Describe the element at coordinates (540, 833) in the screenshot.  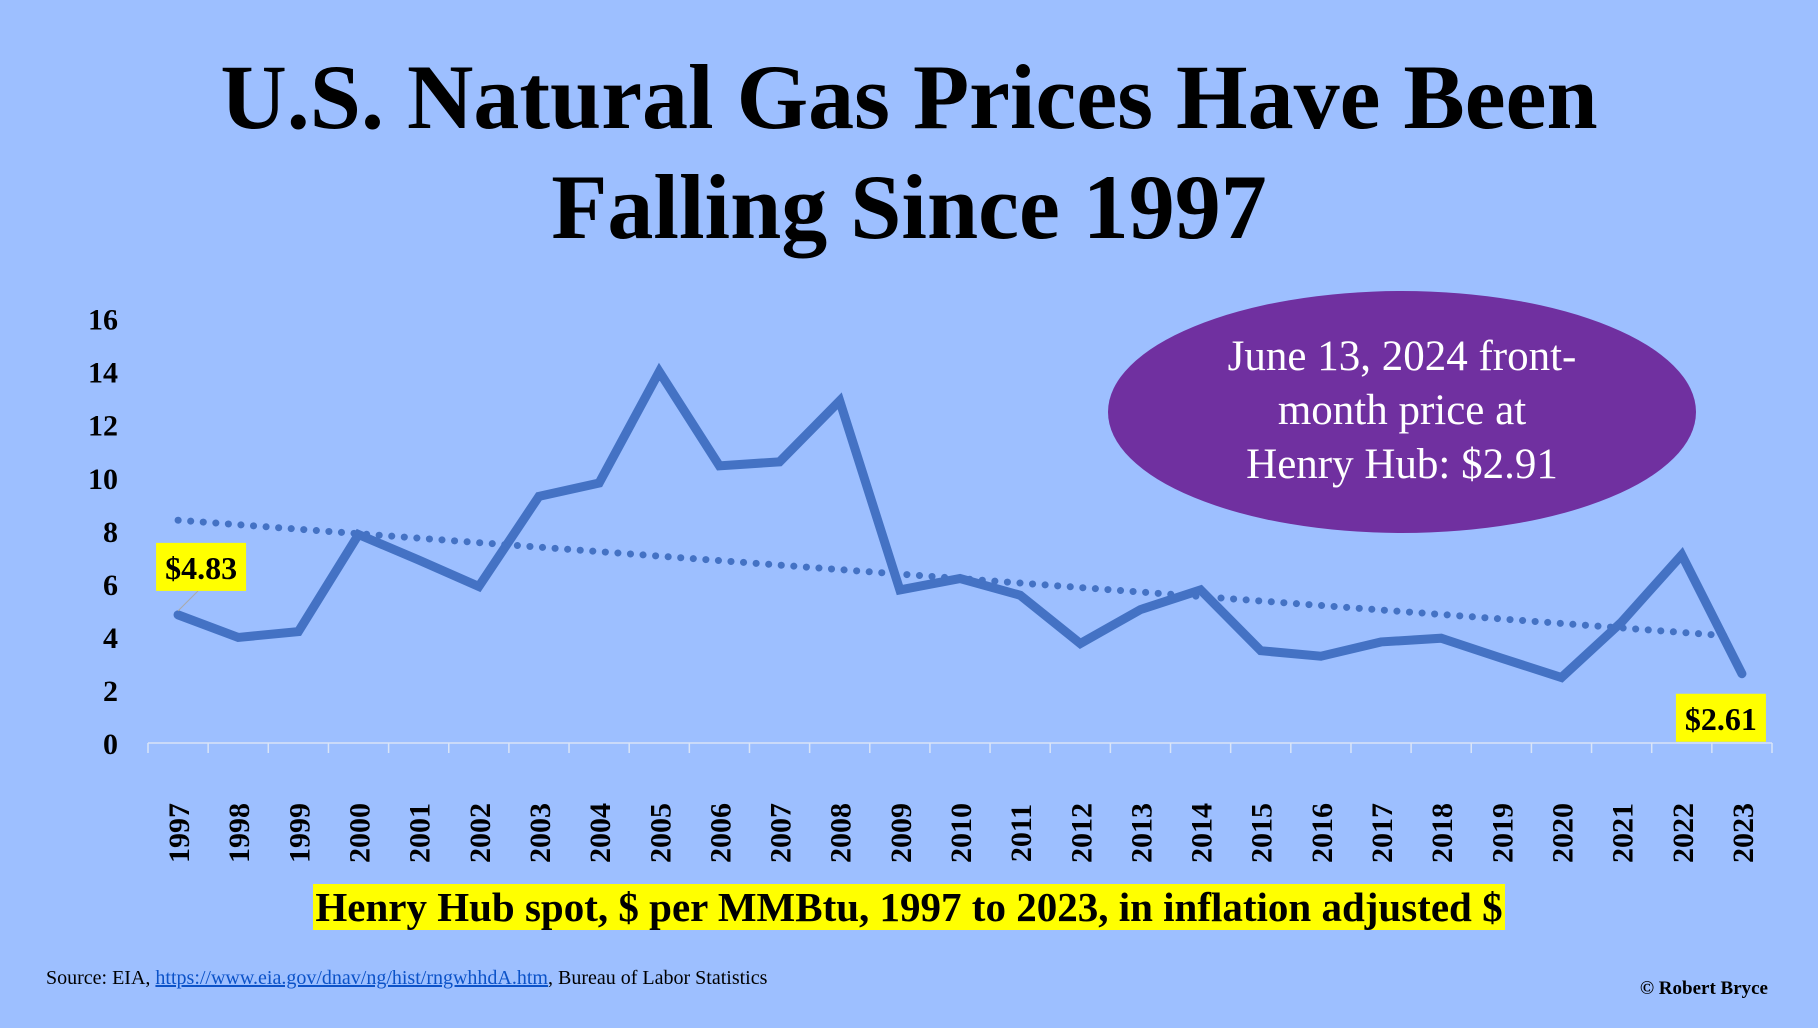
I see `x-tick-label: 2003` at that location.